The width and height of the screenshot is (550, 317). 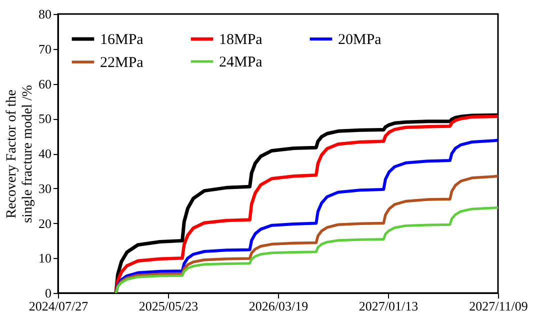 I want to click on legend-label: 24MPa, so click(x=241, y=62).